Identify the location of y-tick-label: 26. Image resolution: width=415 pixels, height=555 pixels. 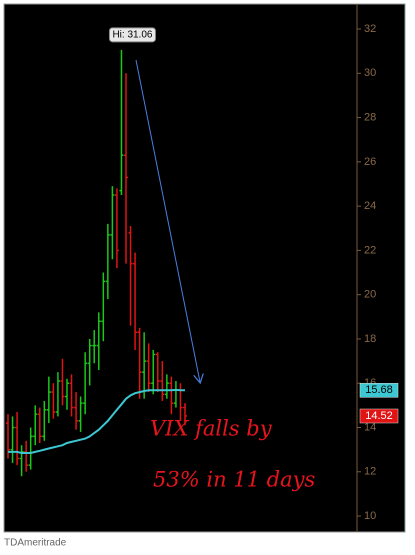
(370, 162).